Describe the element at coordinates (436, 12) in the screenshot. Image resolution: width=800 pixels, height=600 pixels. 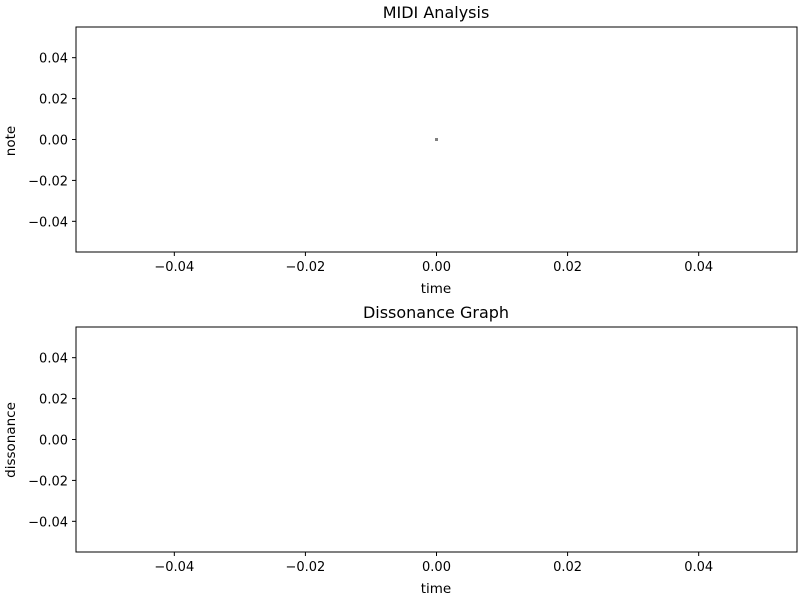
I see `chart-title: MIDI Analysis` at that location.